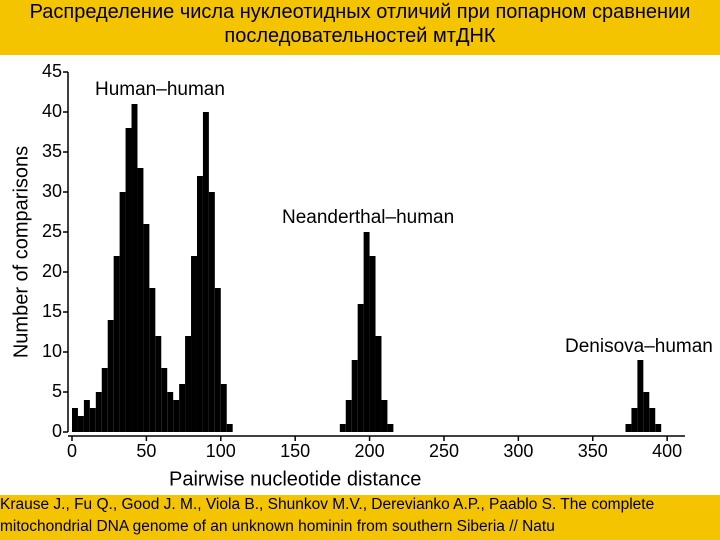 The height and width of the screenshot is (540, 720). What do you see at coordinates (72, 451) in the screenshot?
I see `x-tick-label: 0` at bounding box center [72, 451].